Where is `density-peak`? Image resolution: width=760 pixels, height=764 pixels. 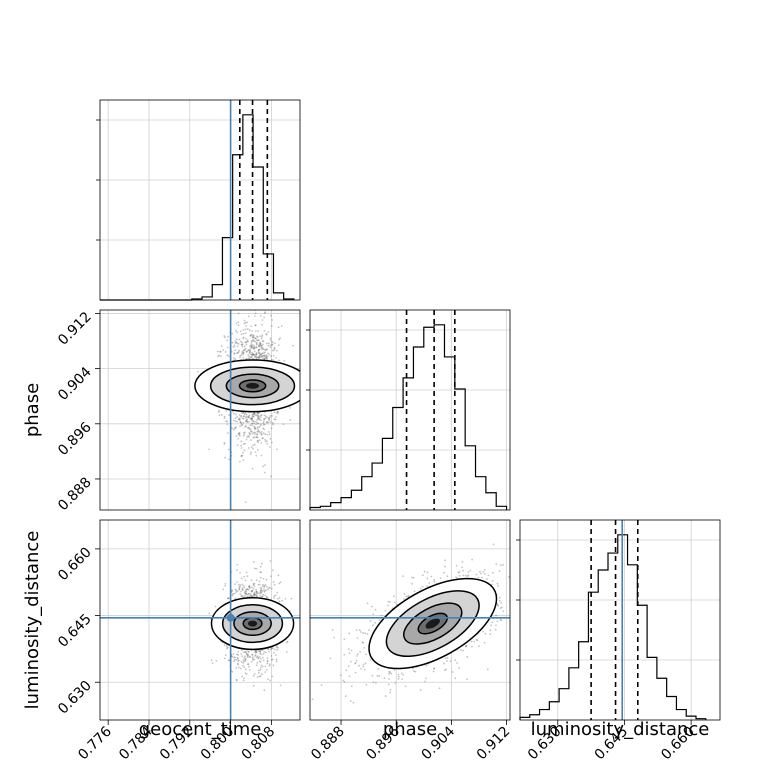
density-peak is located at coordinates (252, 623).